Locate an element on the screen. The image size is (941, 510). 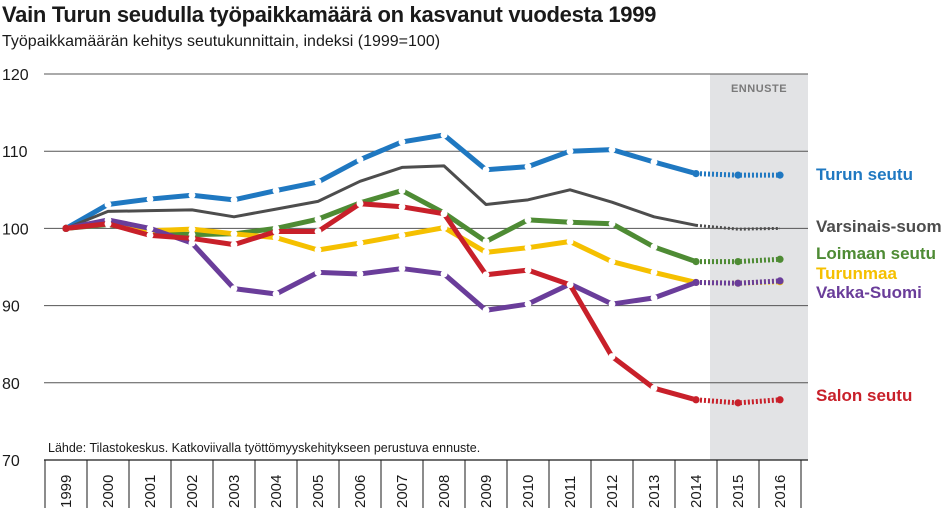
x-tick-label: 2001 is located at coordinates (150, 491).